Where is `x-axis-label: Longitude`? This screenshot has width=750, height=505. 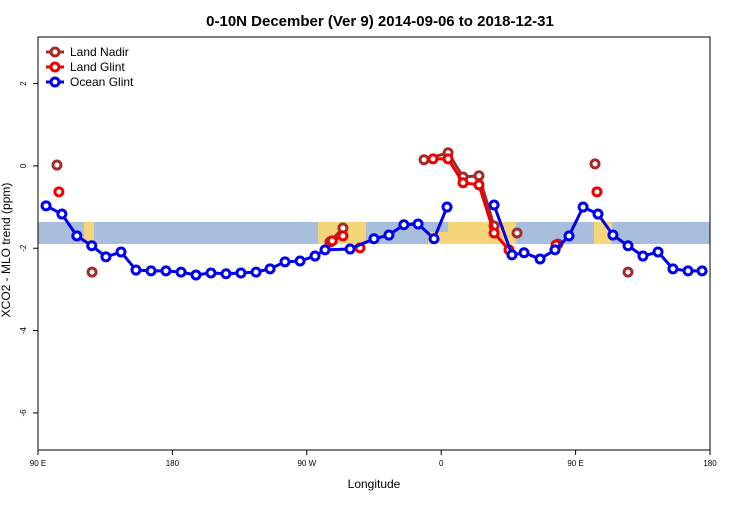 x-axis-label: Longitude is located at coordinates (374, 484).